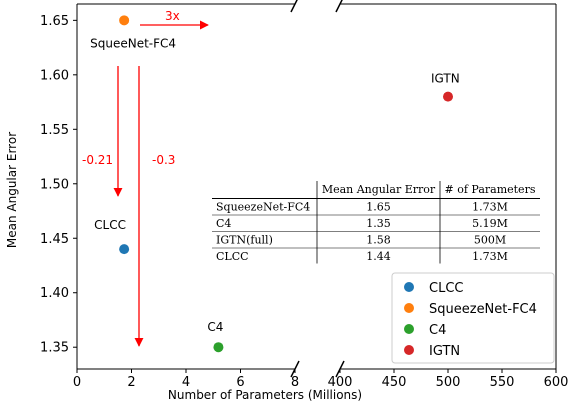 The image size is (570, 402). Describe the element at coordinates (321, 379) in the screenshot. I see `x-axis-ticks: 0 2 4 6 8 400 450 500 550 600` at that location.